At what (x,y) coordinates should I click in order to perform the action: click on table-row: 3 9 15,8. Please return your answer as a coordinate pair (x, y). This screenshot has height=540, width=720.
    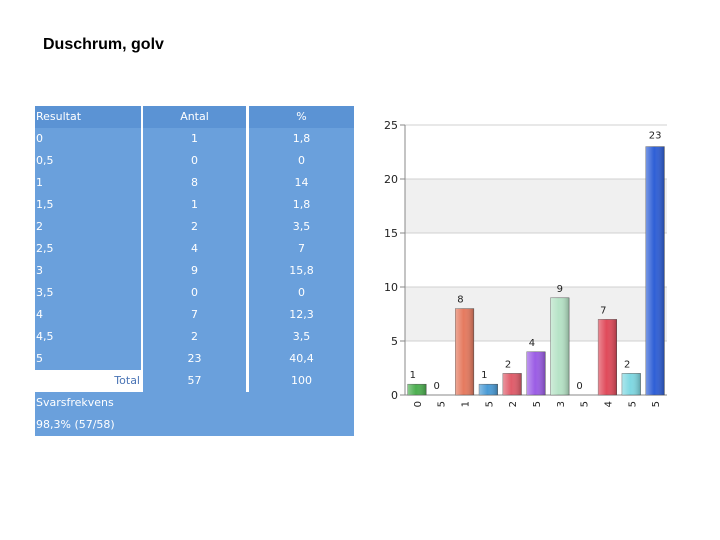
    Looking at the image, I should click on (194, 271).